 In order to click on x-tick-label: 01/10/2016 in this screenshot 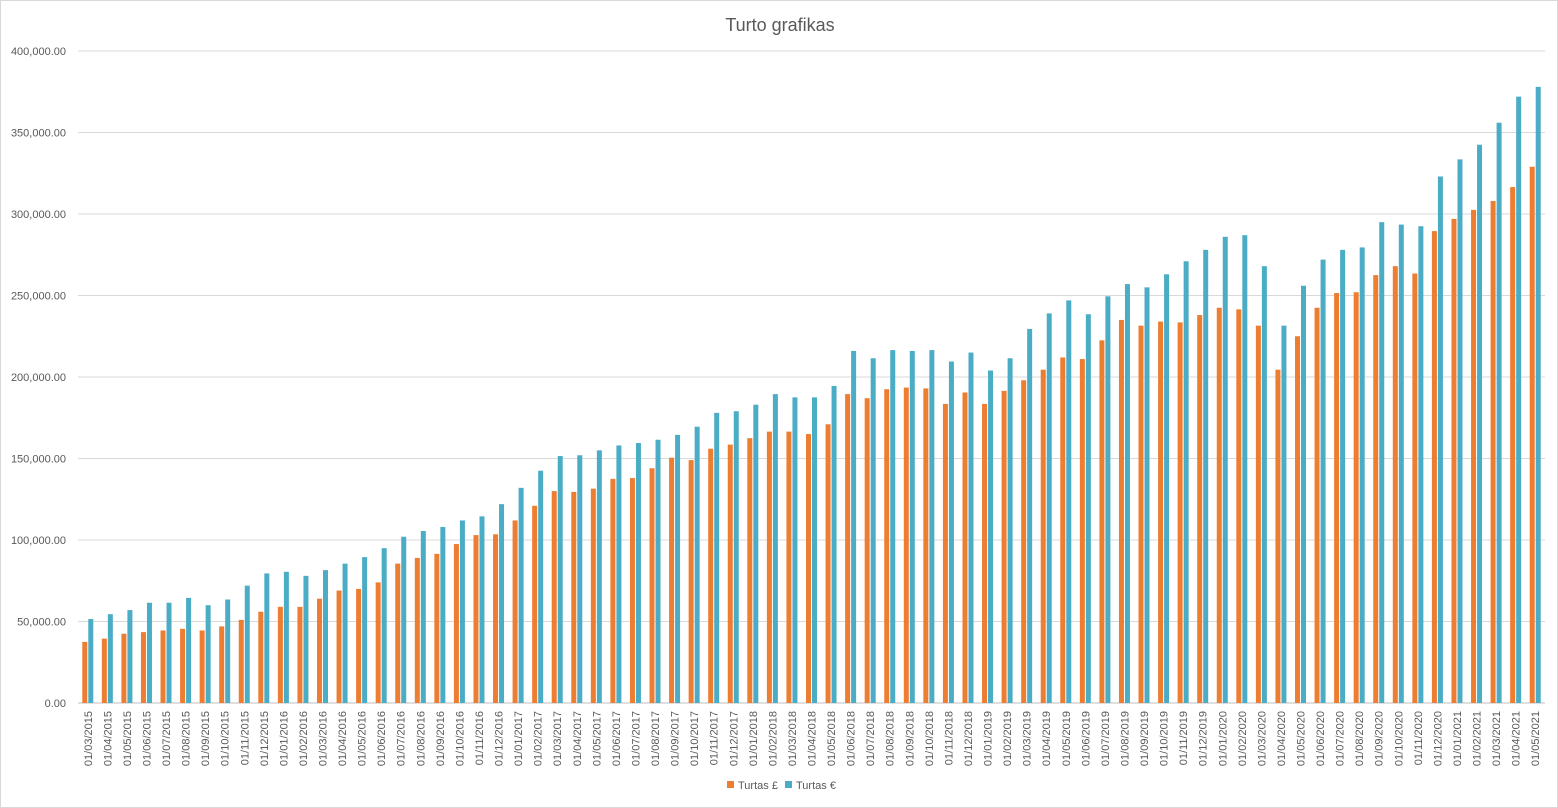, I will do `click(460, 738)`.